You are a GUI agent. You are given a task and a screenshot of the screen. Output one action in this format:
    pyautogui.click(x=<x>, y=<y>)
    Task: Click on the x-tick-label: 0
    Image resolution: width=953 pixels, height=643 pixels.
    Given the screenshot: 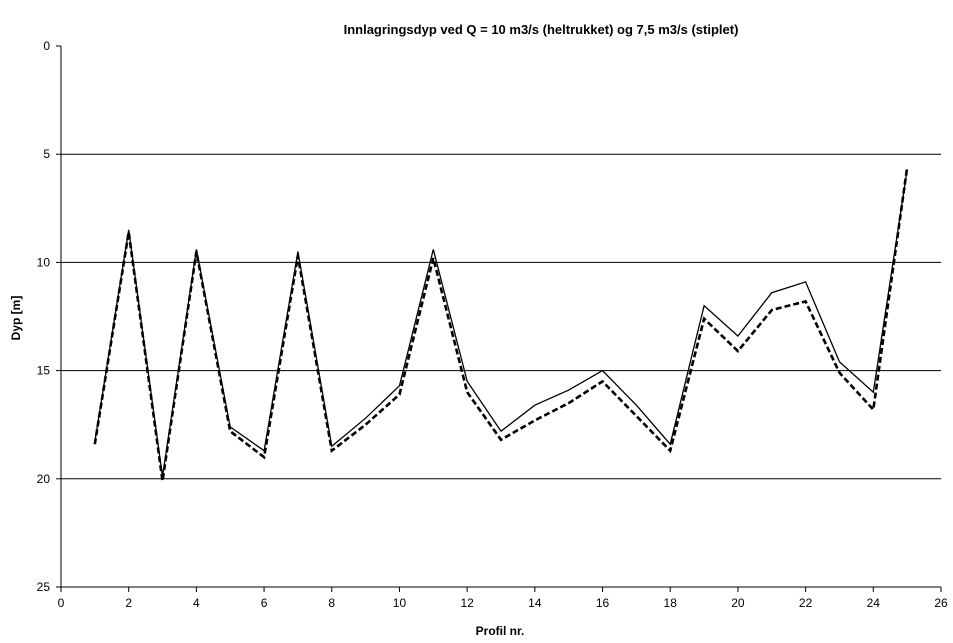 What is the action you would take?
    pyautogui.click(x=61, y=603)
    